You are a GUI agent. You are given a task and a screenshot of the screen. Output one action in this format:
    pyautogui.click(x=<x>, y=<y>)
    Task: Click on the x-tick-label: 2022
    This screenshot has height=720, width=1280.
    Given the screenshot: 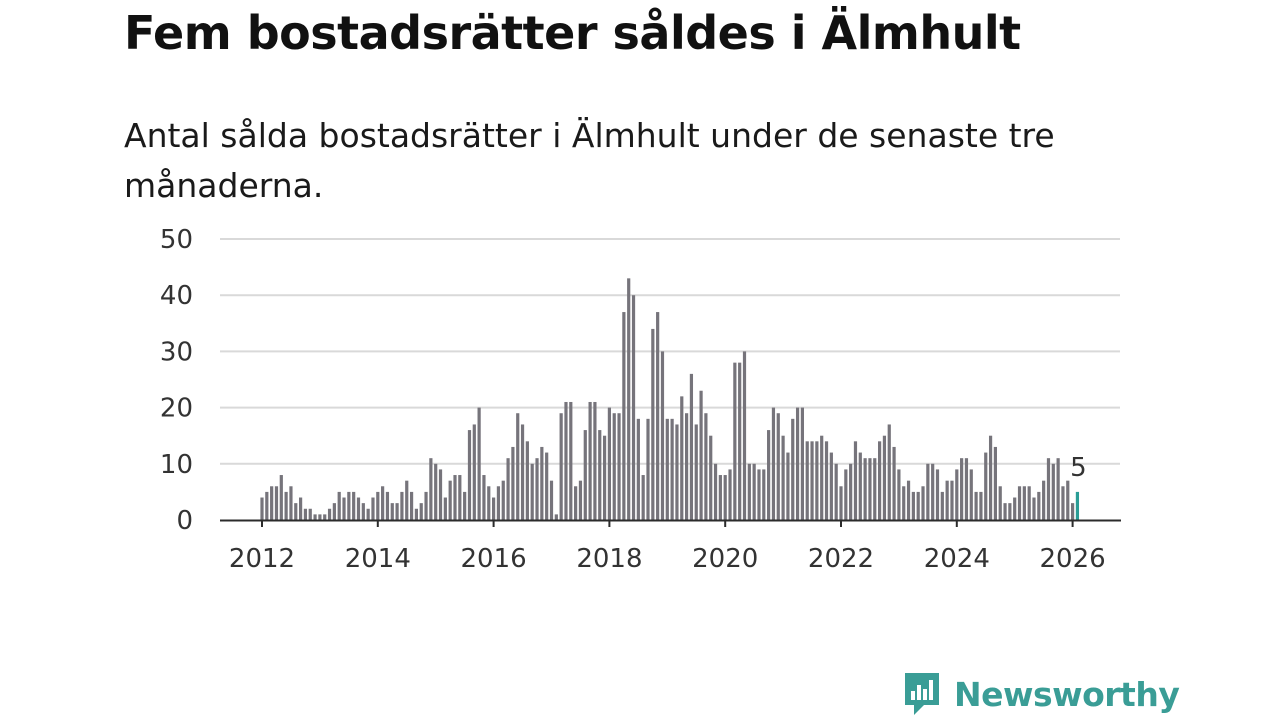 What is the action you would take?
    pyautogui.click(x=841, y=559)
    